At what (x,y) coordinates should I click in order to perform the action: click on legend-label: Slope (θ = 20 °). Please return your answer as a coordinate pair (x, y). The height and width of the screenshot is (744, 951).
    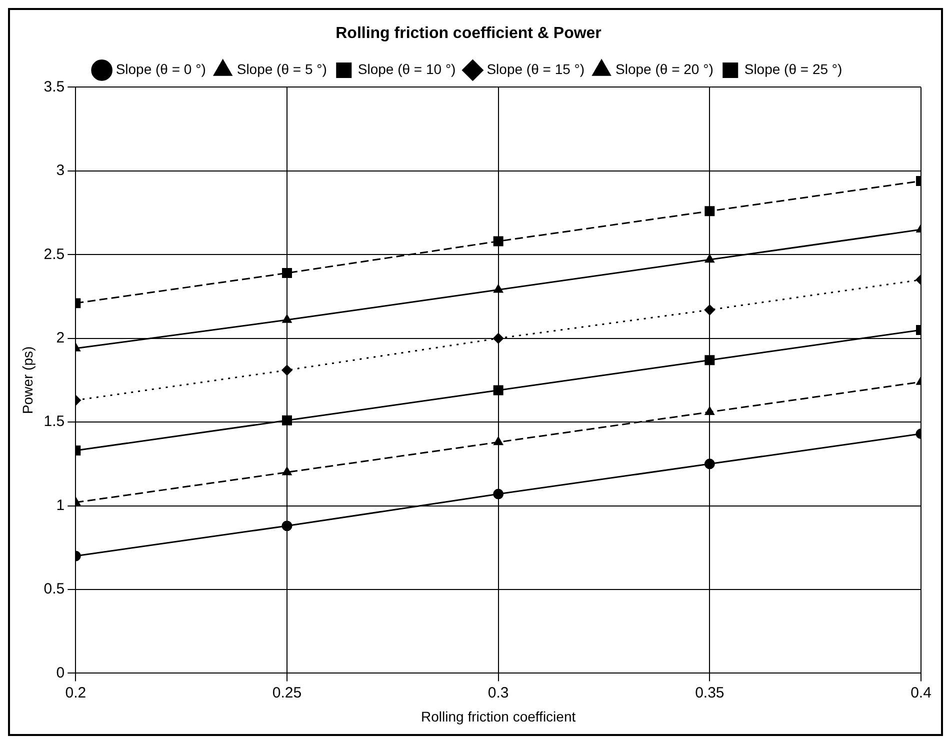
    Looking at the image, I should click on (665, 69).